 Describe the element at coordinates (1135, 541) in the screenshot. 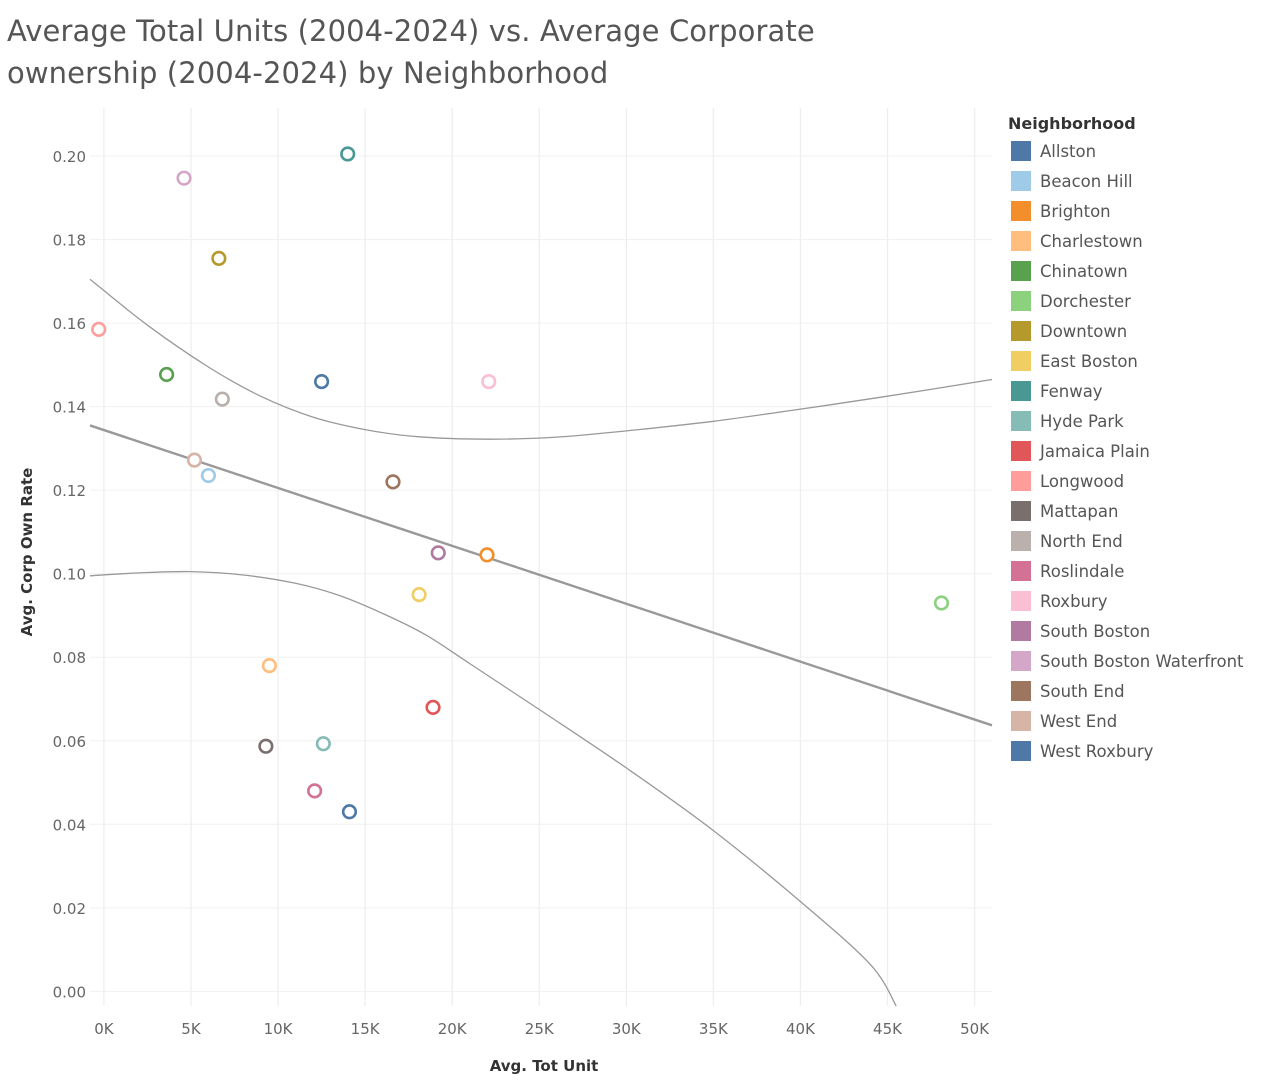

I see `legend-item: North End` at that location.